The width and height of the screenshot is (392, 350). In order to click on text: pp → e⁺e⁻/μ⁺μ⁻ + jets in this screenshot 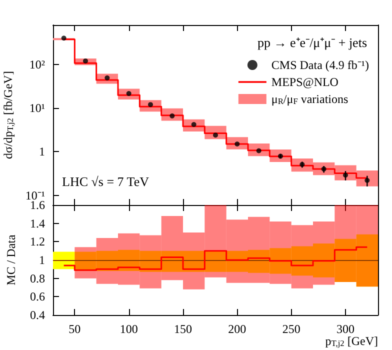, I will do `click(313, 42)`.